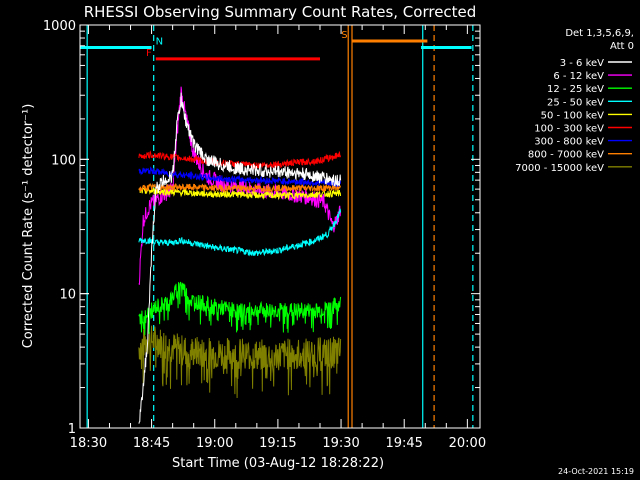 This screenshot has height=480, width=640. Describe the element at coordinates (578, 76) in the screenshot. I see `legend-label: 6 - 12 keV` at that location.